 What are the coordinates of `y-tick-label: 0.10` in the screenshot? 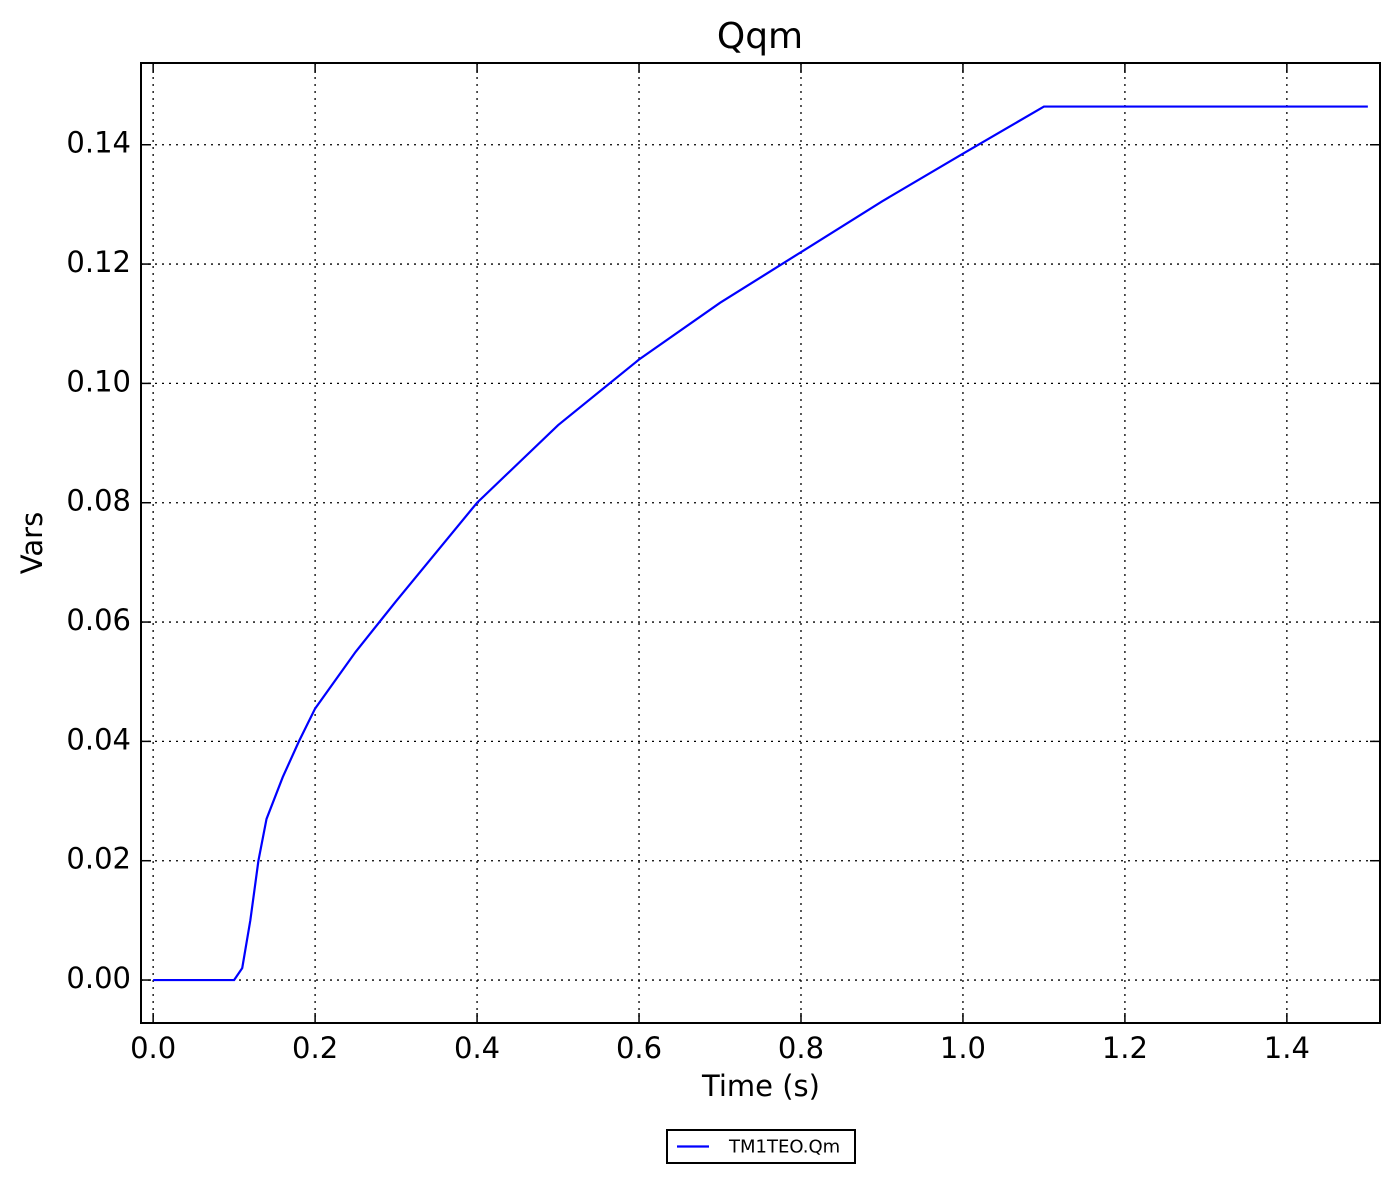 It's located at (98, 381).